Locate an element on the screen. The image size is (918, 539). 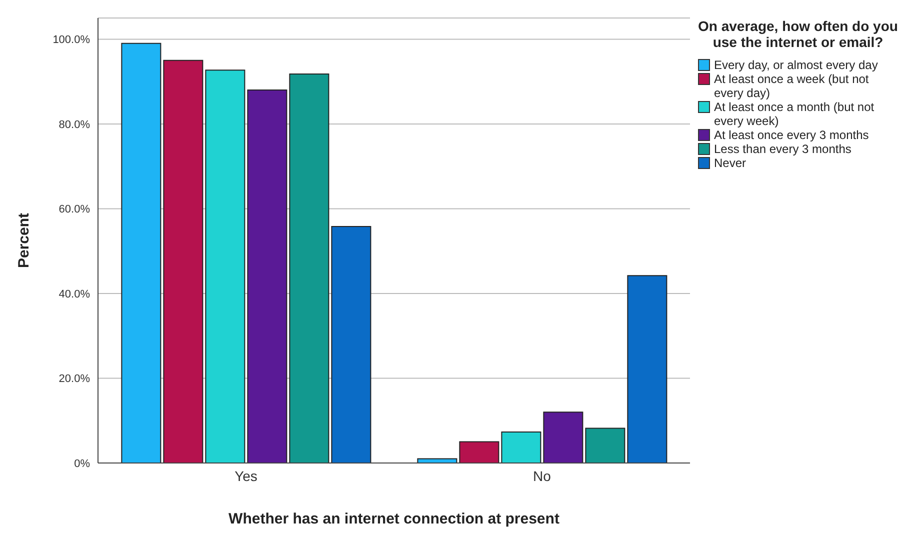
legend-label: Less than every 3 months is located at coordinates (783, 149).